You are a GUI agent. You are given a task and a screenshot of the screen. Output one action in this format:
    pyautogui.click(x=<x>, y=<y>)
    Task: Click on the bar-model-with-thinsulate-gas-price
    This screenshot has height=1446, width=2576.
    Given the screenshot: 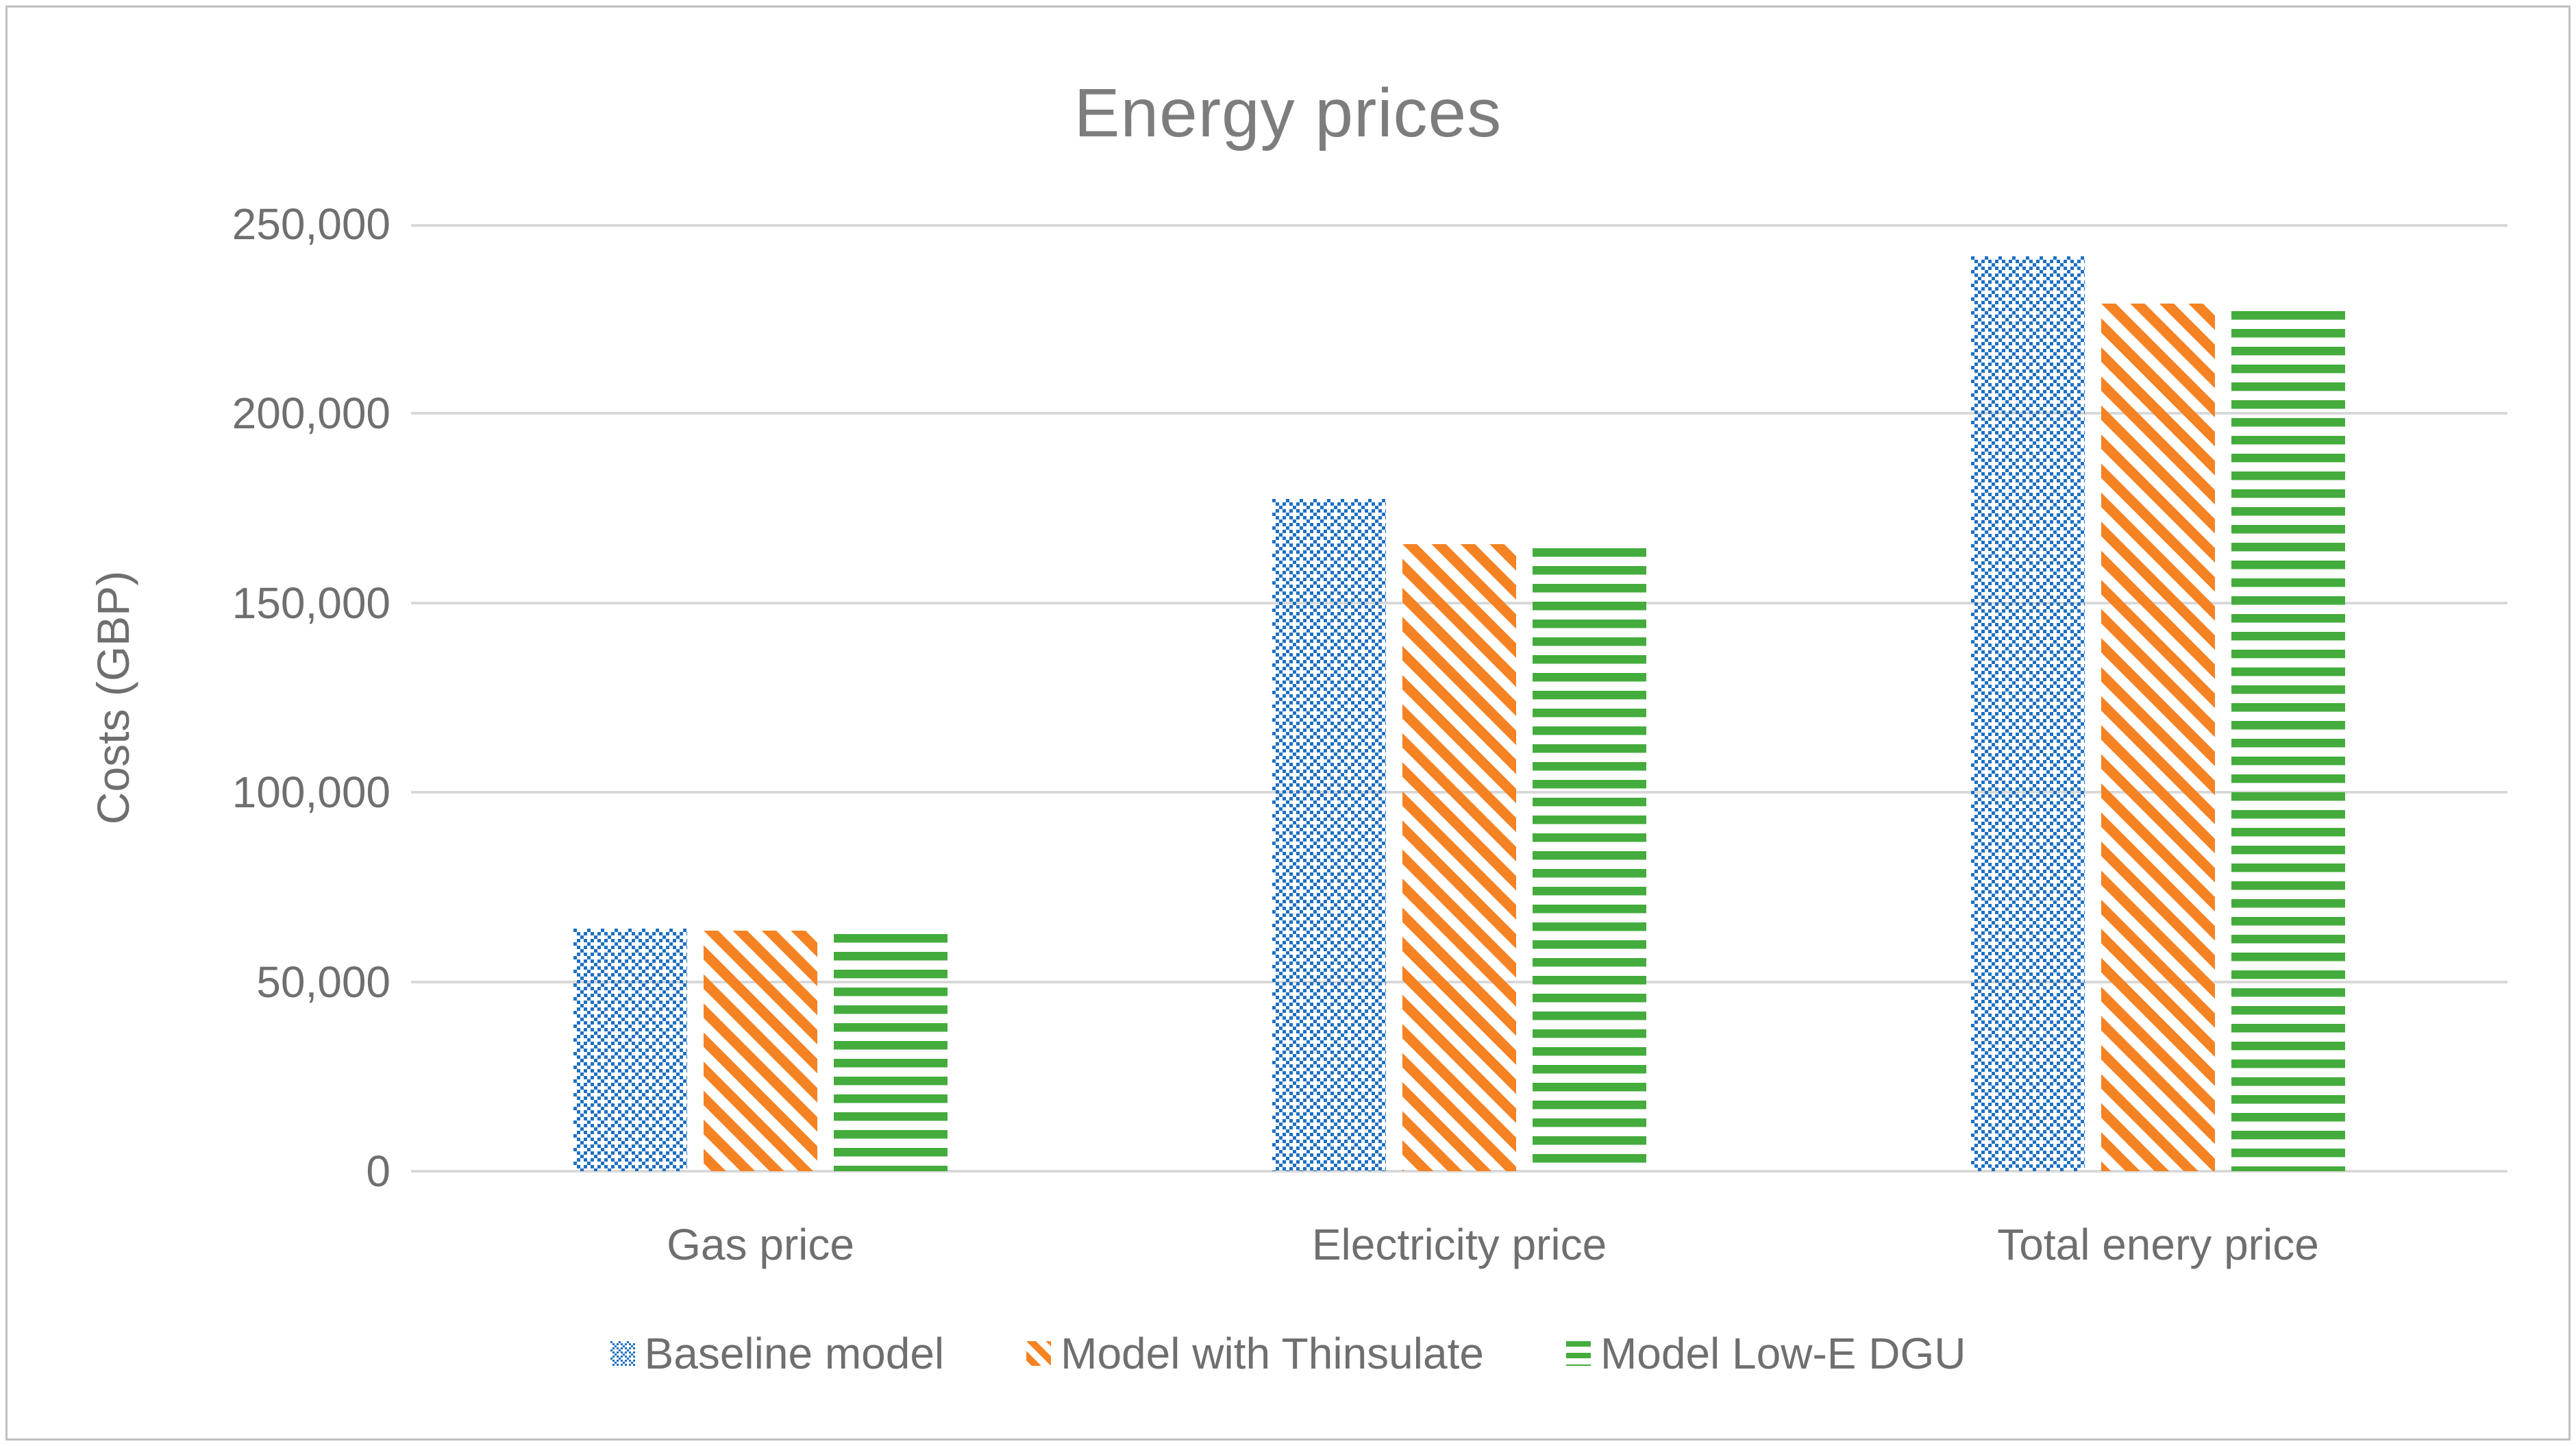 What is the action you would take?
    pyautogui.click(x=760, y=1051)
    